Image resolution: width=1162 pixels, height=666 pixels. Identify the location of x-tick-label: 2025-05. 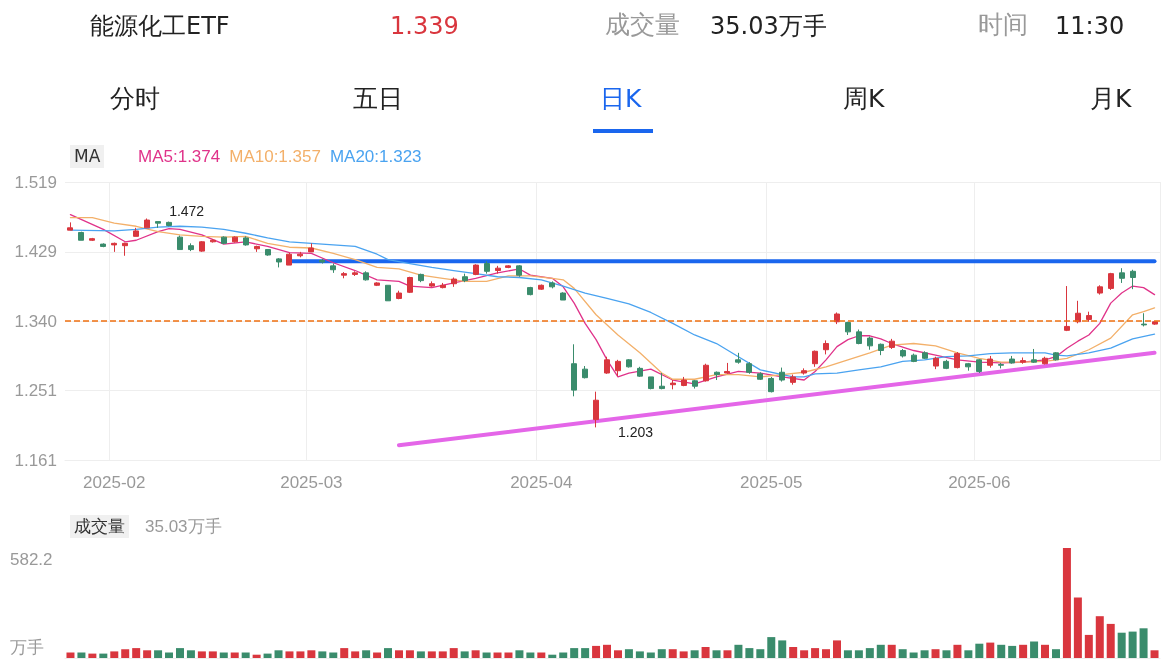
(771, 482).